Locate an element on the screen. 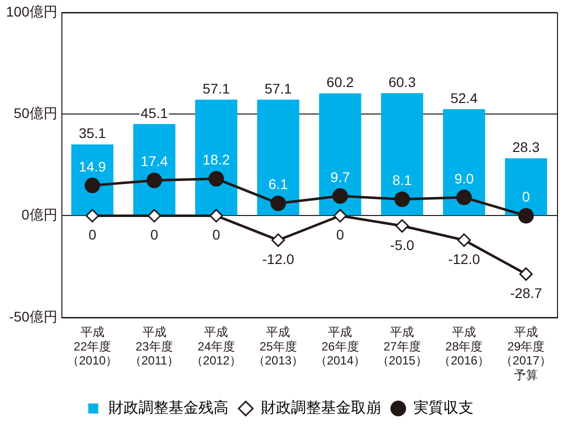 The image size is (577, 426). x-tick-label: 平成26年度（2014） is located at coordinates (340, 346).